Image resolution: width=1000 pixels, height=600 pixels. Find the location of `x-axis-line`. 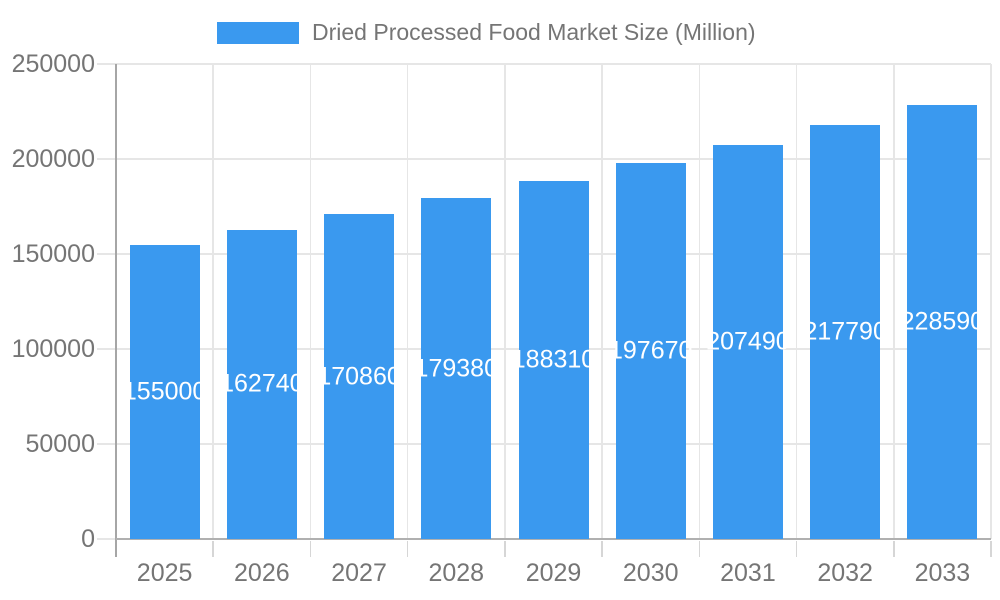

x-axis-line is located at coordinates (553, 539).